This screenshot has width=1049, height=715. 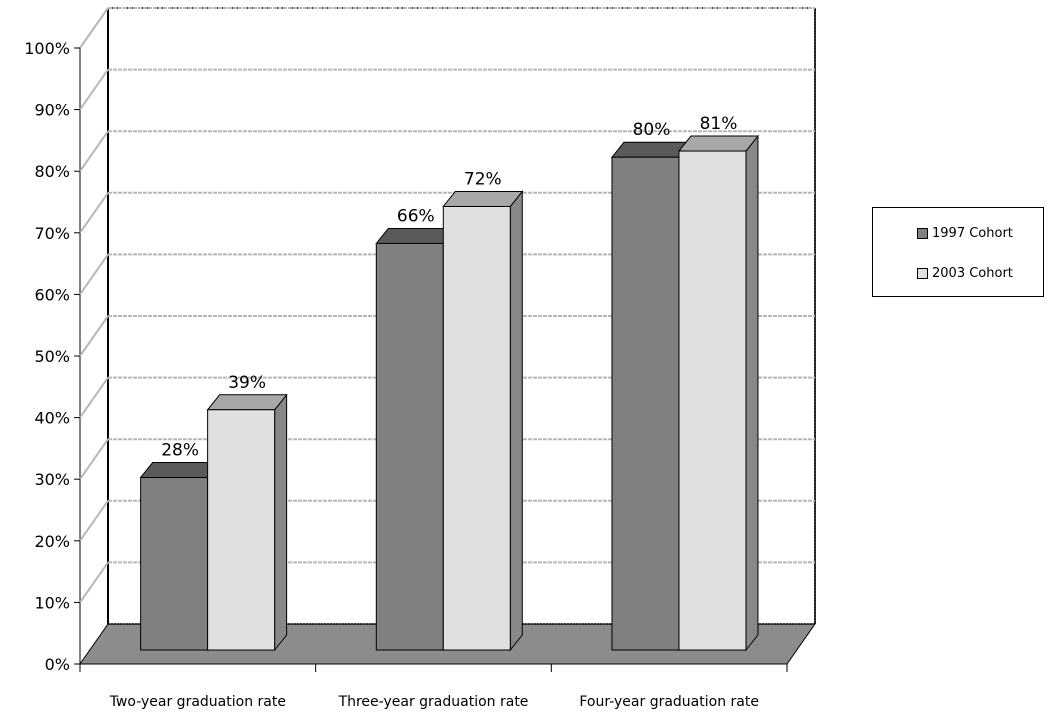 I want to click on y-tick-label: 70%, so click(x=52, y=233).